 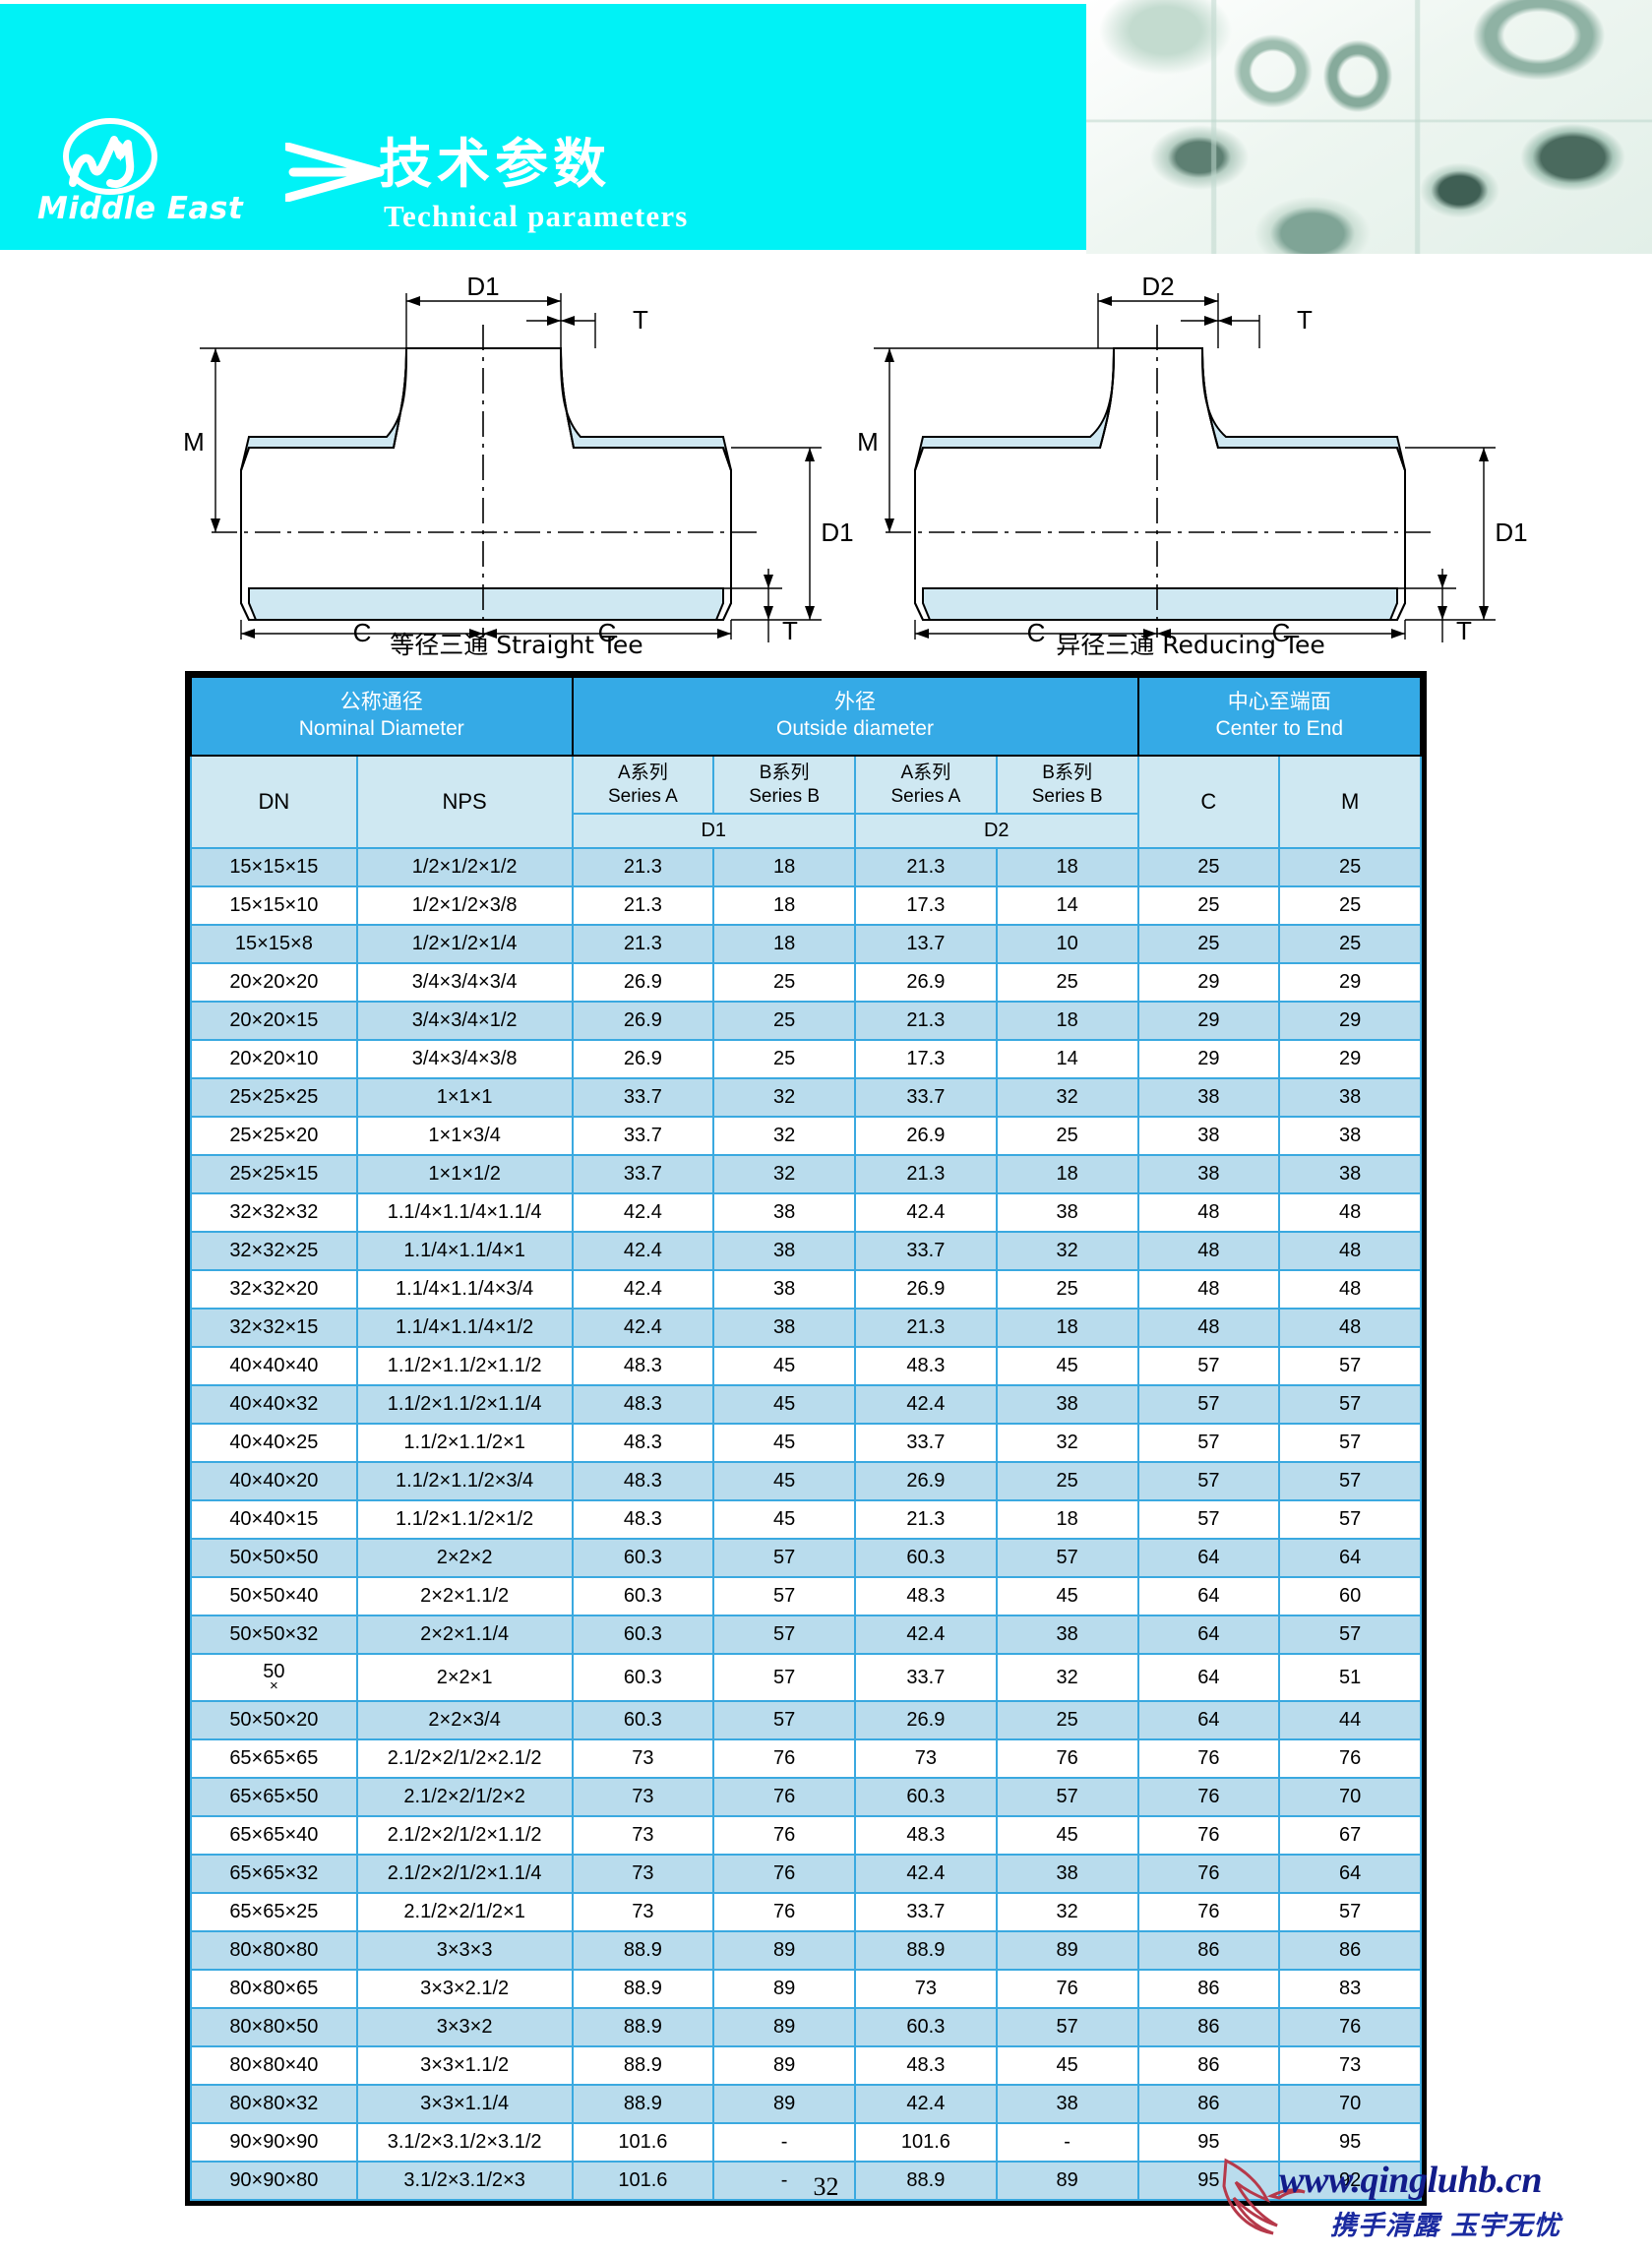 I want to click on col-header-dn: DN, so click(x=274, y=802).